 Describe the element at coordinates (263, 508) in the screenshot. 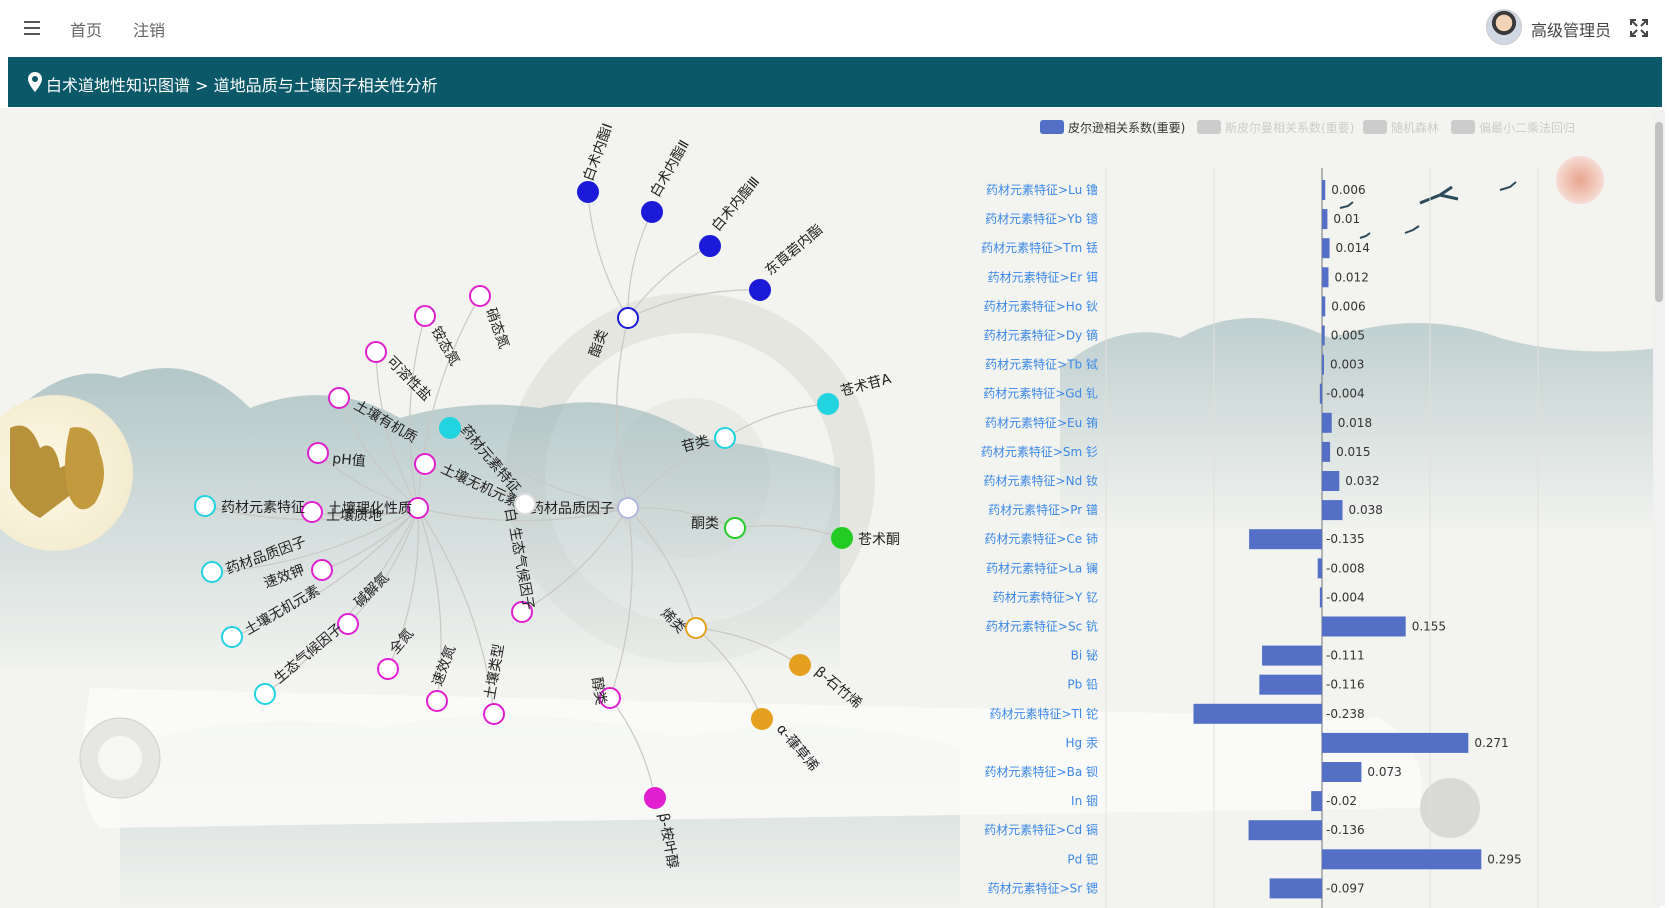

I see `graph-node-label: 药材元素特征` at that location.